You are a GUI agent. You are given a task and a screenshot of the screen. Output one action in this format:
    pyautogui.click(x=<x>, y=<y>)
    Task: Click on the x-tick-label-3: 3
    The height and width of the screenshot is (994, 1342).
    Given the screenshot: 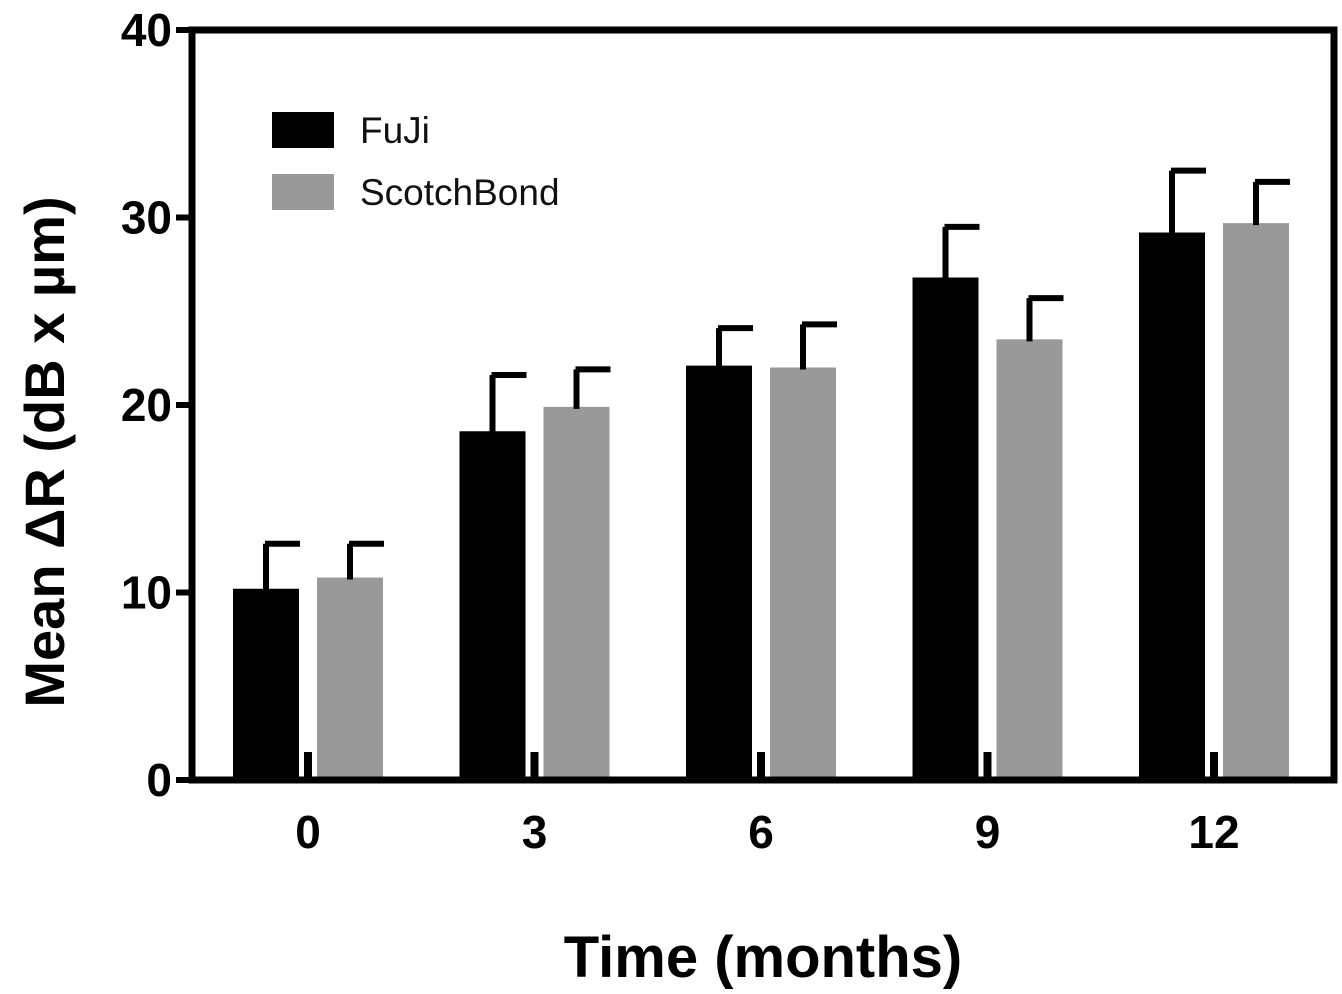 What is the action you would take?
    pyautogui.click(x=535, y=832)
    